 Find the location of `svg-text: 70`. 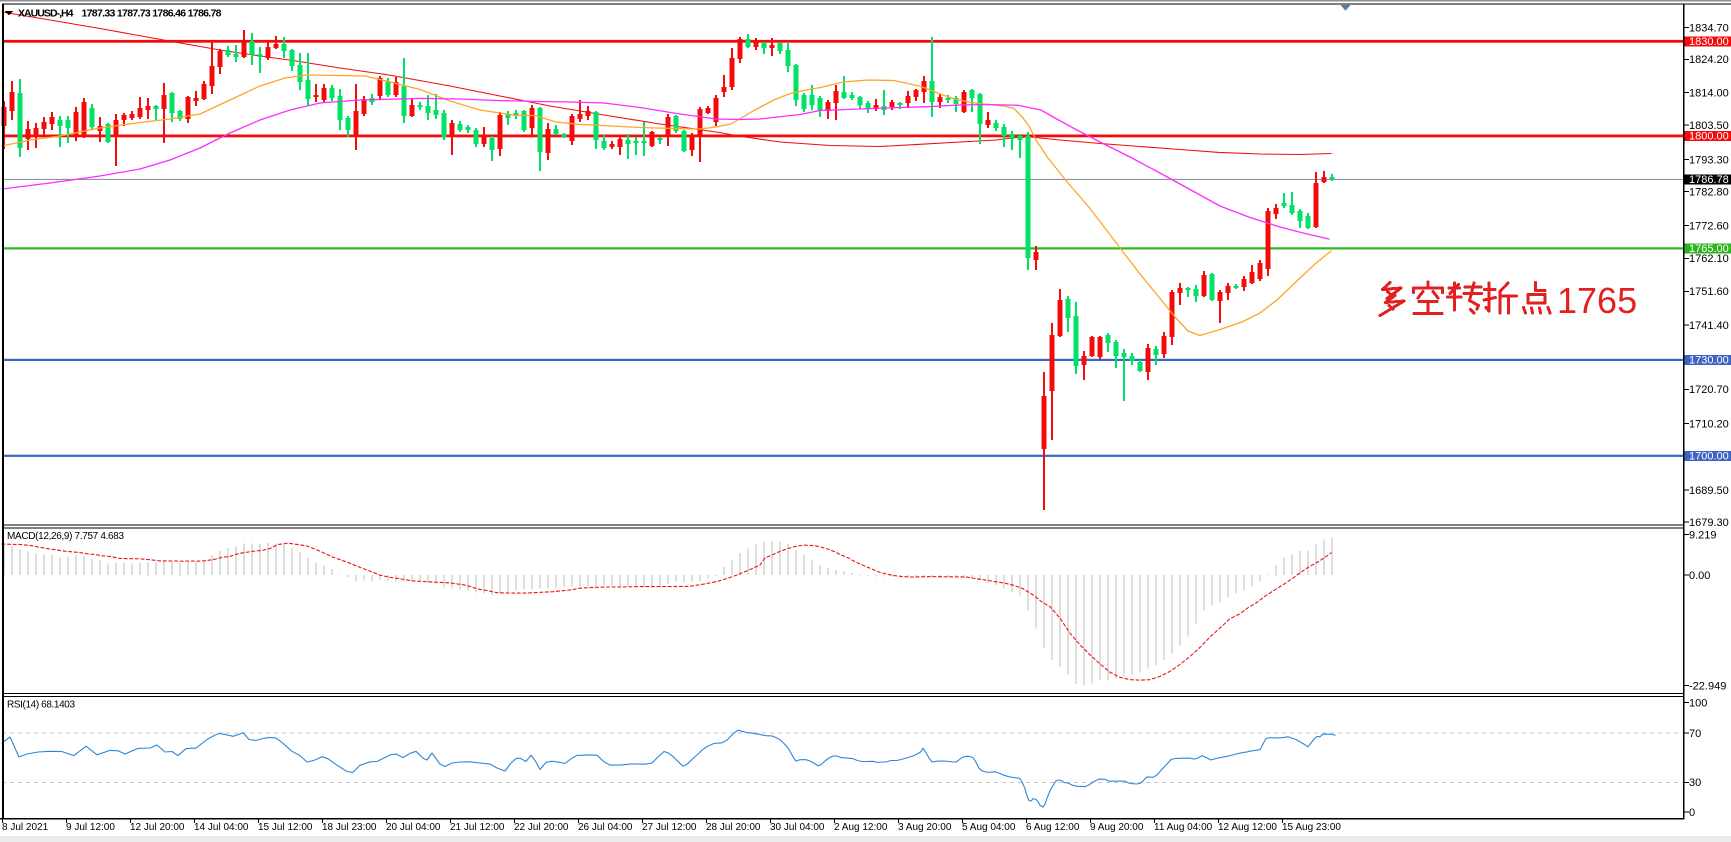

svg-text: 70 is located at coordinates (1695, 734).